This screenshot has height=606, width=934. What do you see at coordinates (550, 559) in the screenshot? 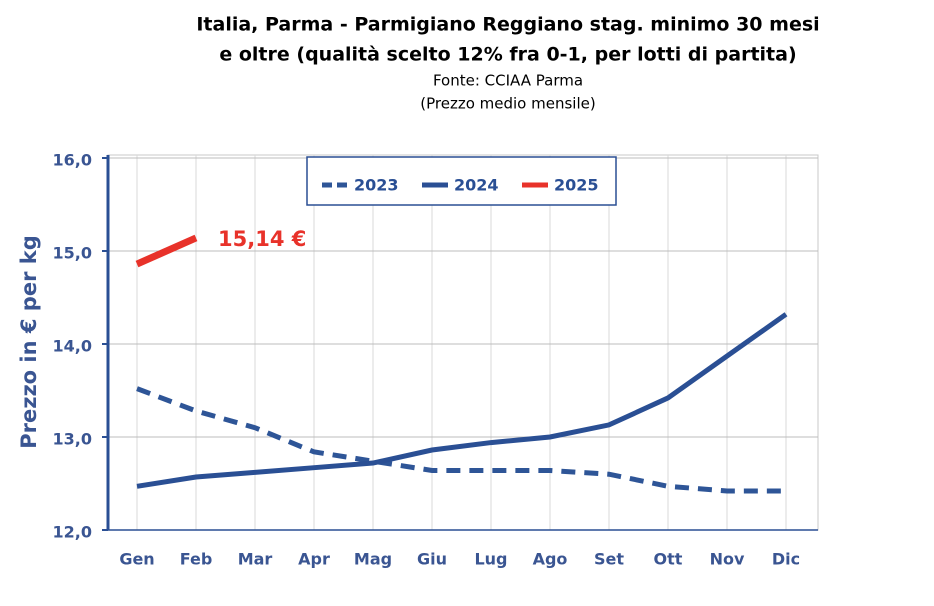
I see `x-tick-label: Ago` at bounding box center [550, 559].